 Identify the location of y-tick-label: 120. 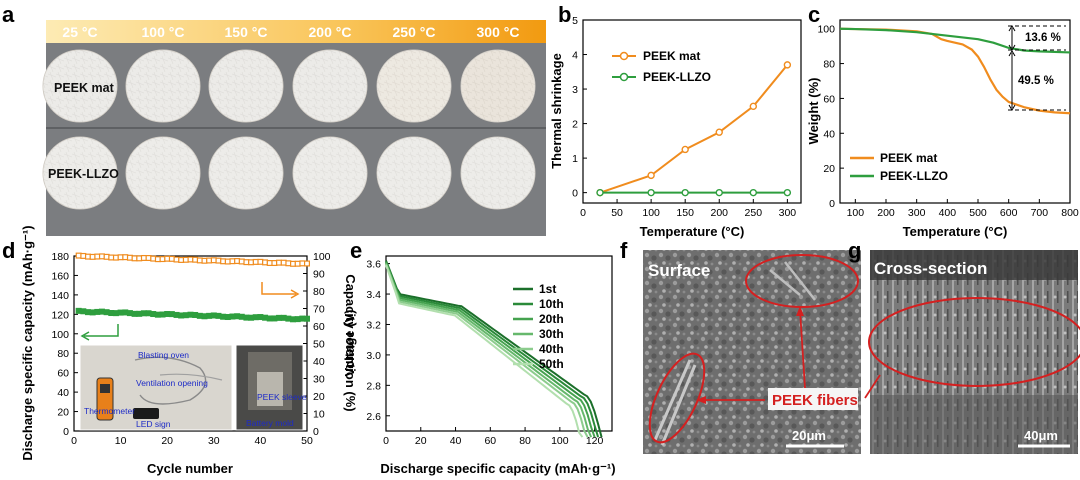
(60, 315).